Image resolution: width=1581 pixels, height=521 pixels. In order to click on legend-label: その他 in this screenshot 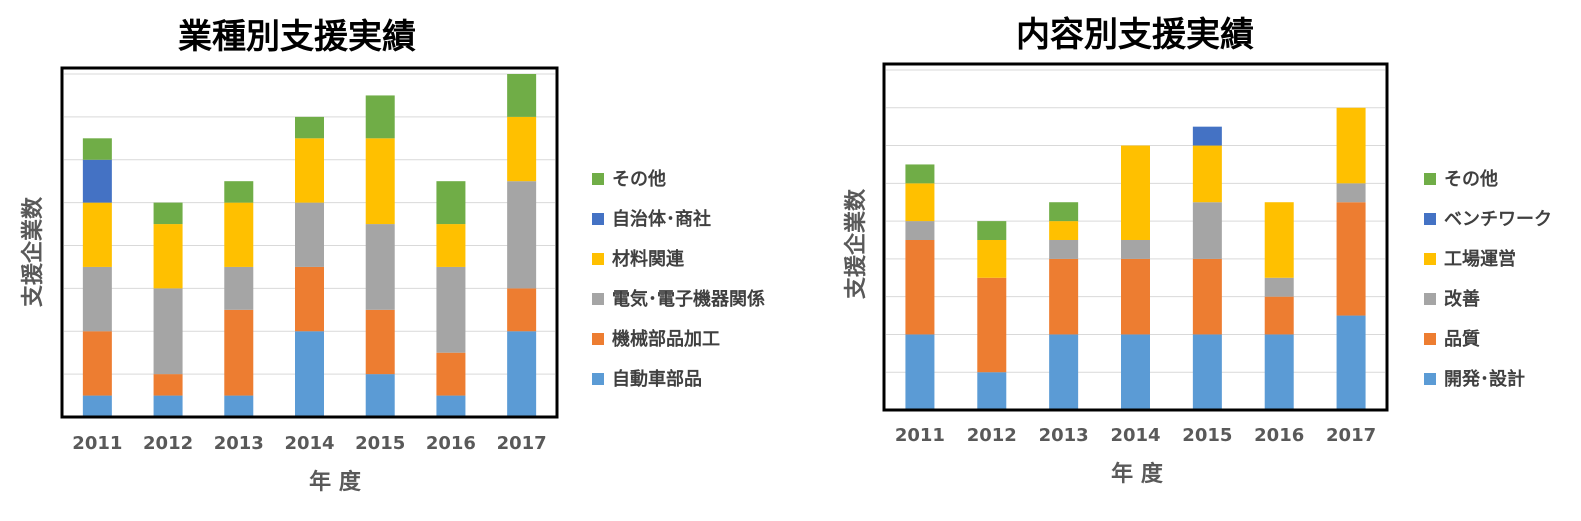, I will do `click(1471, 179)`.